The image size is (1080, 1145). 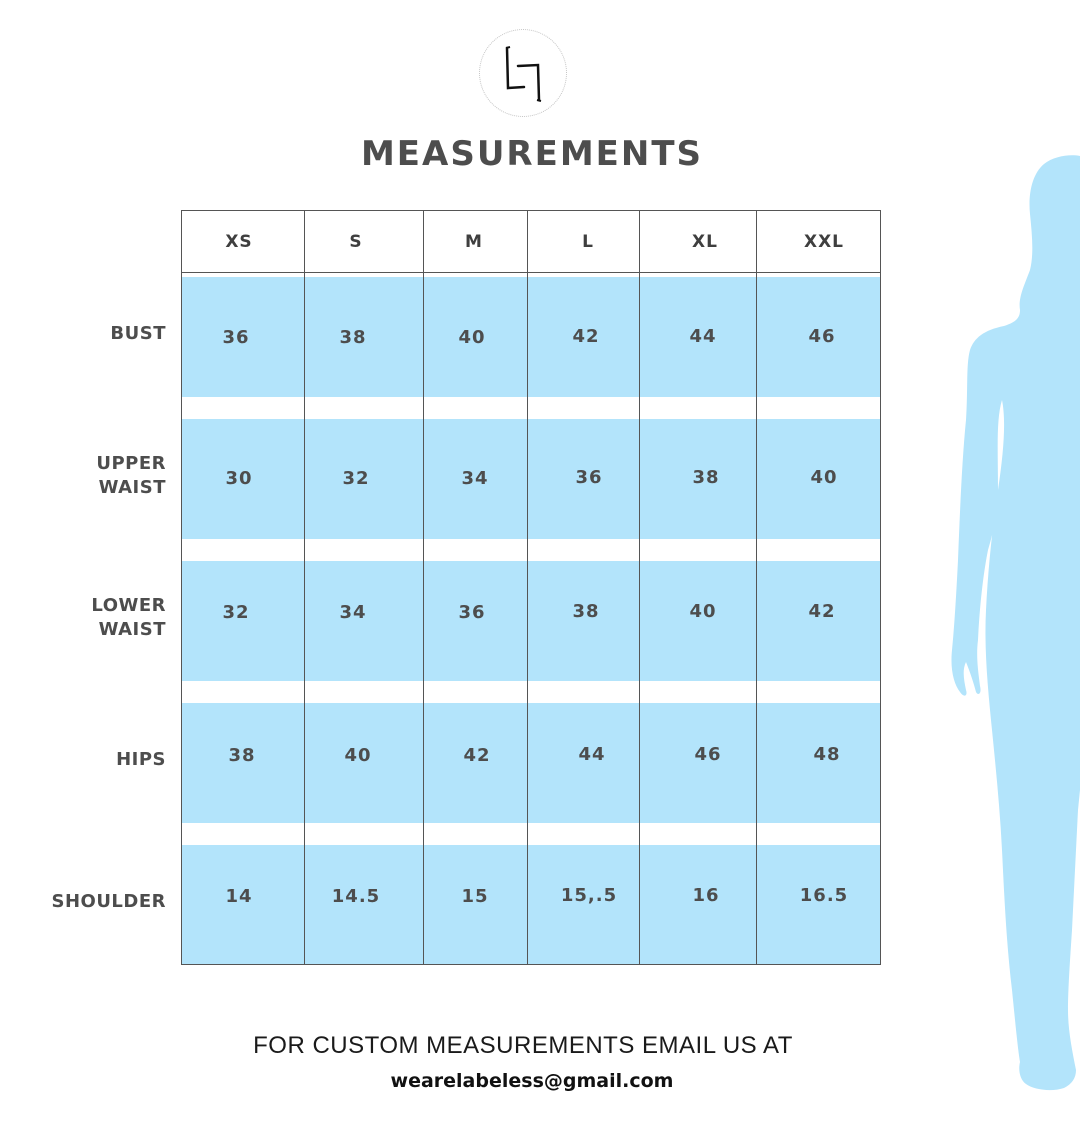 I want to click on table-cell: 30, so click(x=239, y=478).